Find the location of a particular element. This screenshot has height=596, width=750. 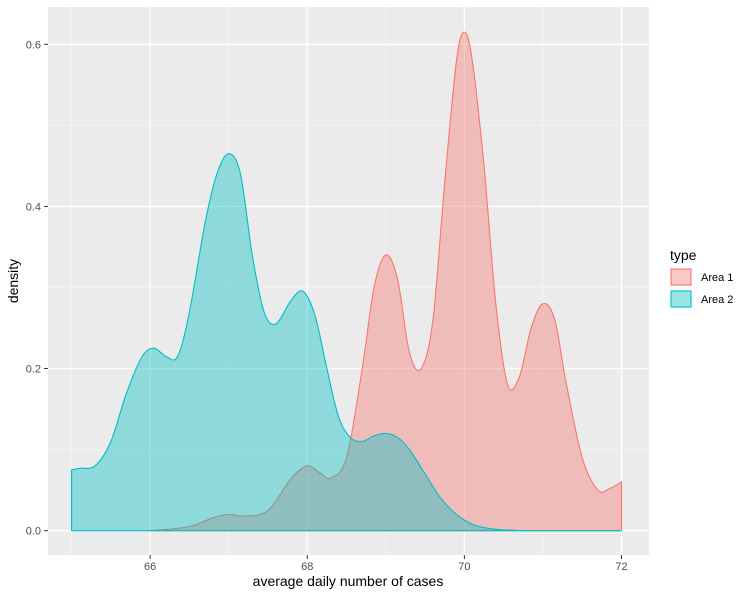

legend: type Area 1 Area 2 is located at coordinates (701, 277).